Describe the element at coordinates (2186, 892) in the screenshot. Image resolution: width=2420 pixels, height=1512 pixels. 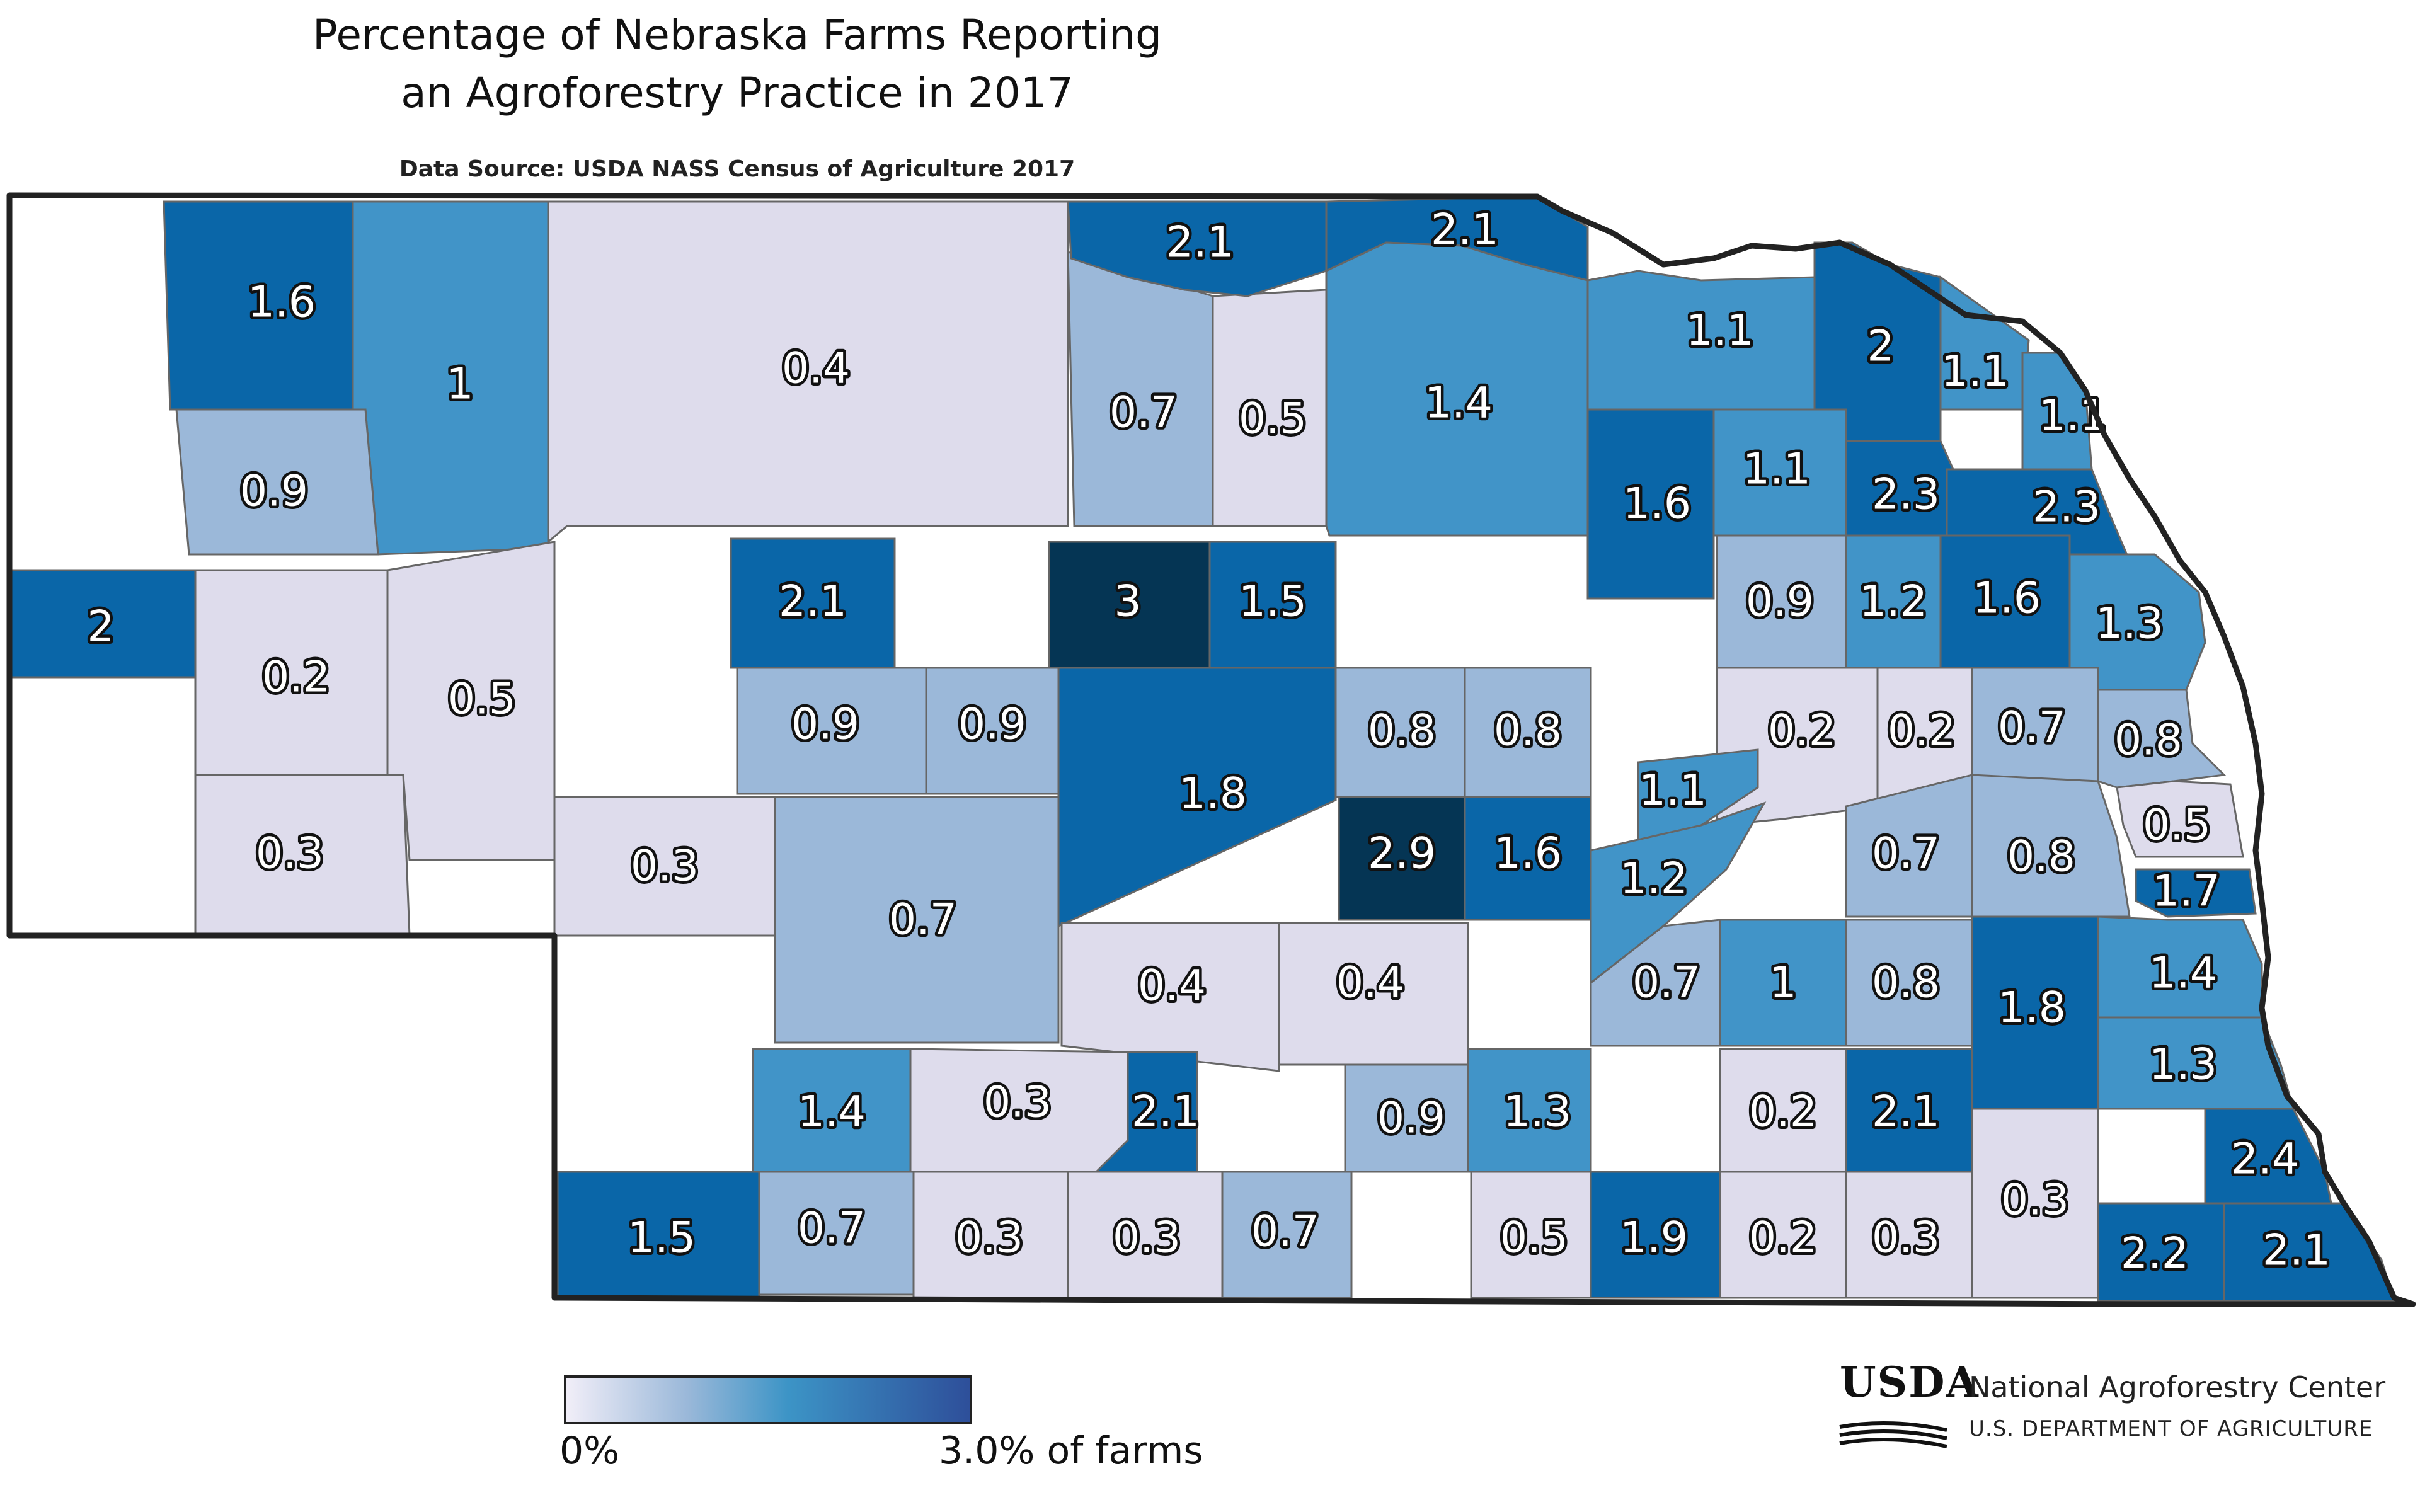
I see `county-value-label: 1.7` at that location.